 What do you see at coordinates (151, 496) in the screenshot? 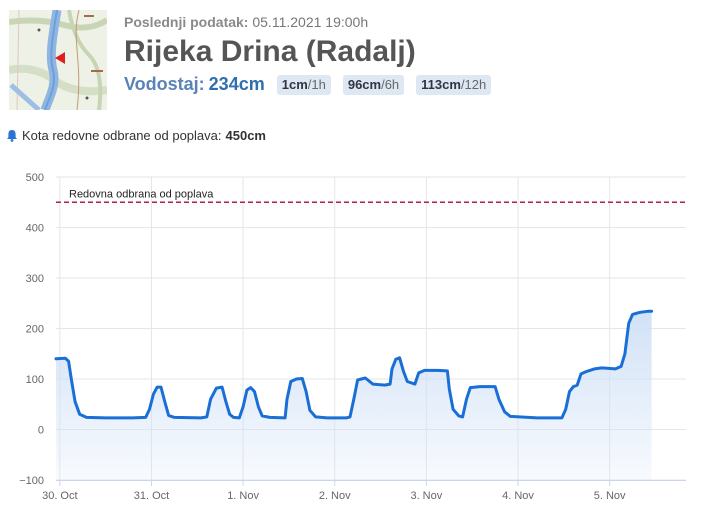
I see `x-tick-label: 31. Oct` at bounding box center [151, 496].